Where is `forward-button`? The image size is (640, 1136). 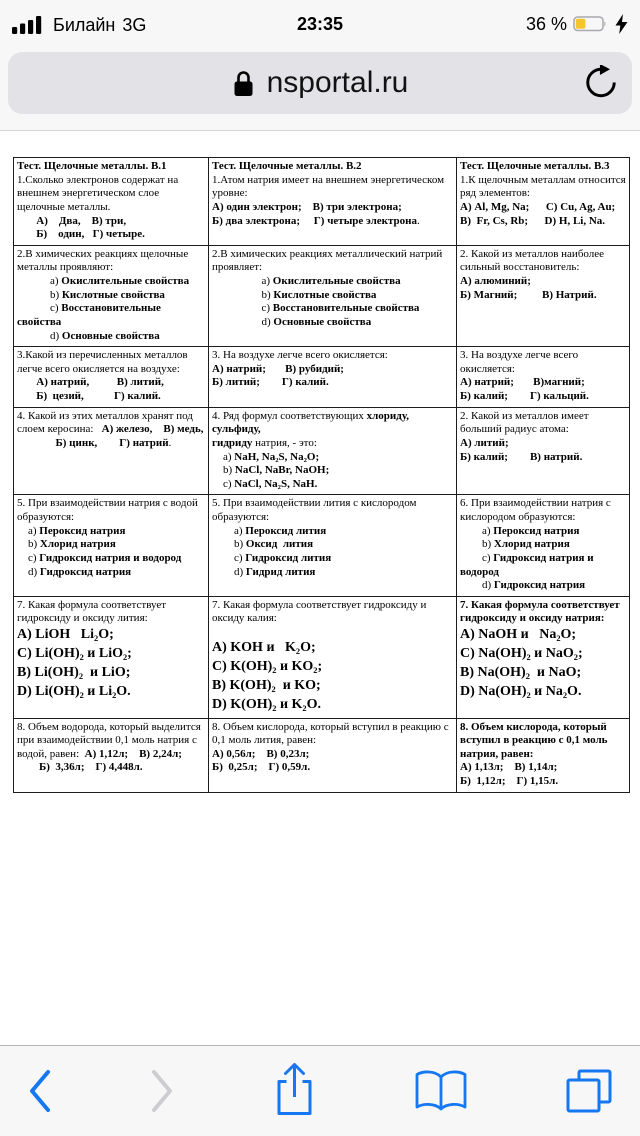 forward-button is located at coordinates (162, 1091).